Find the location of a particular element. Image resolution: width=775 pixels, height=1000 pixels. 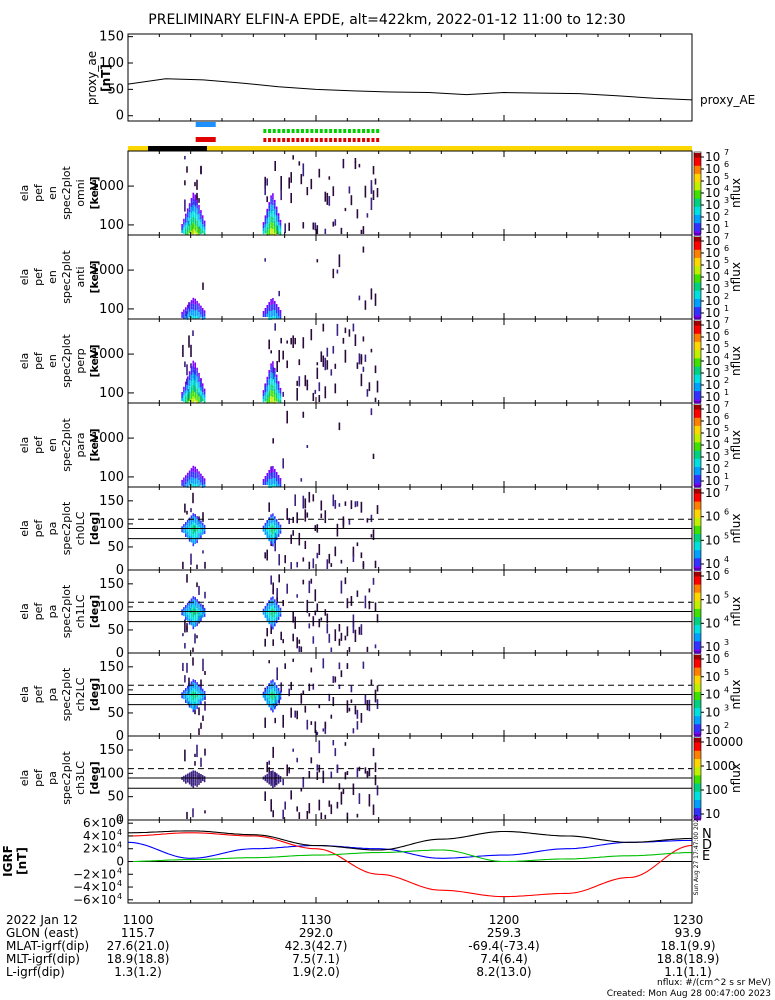

panel-ylabel-line: [keV] is located at coordinates (94, 360).